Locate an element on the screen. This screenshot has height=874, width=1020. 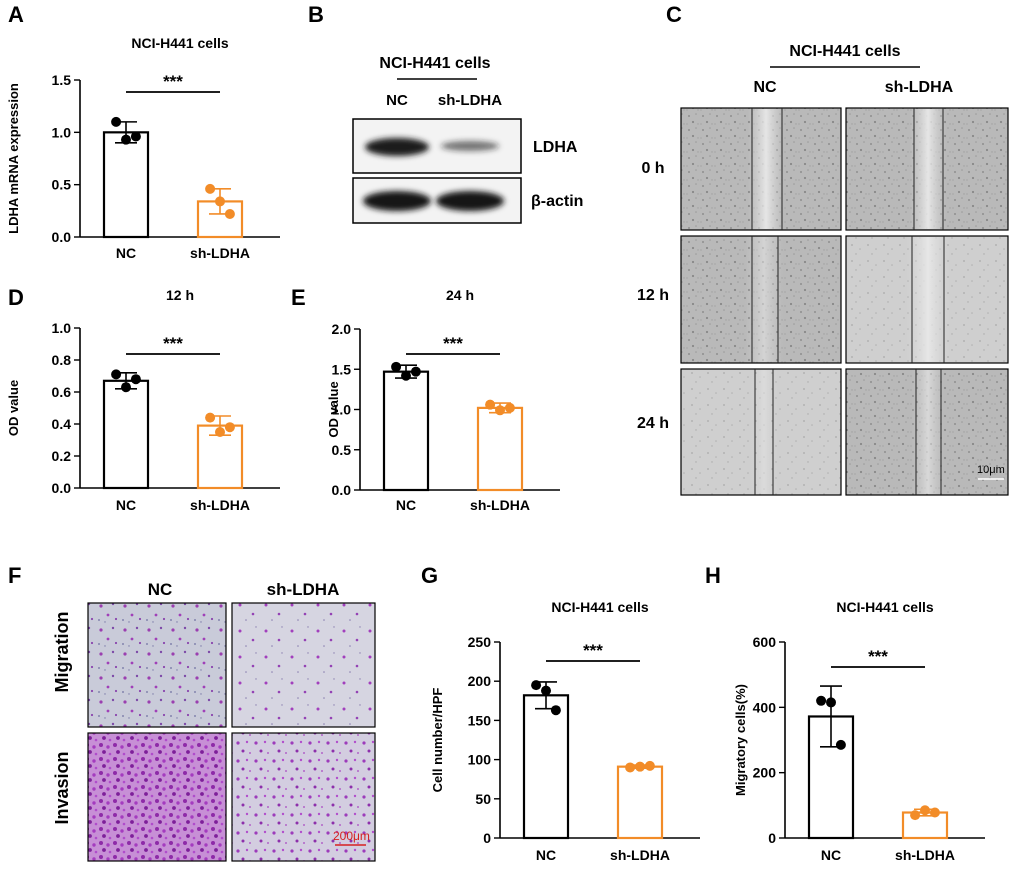
wound-col-label-sh-ldha: sh-LDHA is located at coordinates (919, 87).